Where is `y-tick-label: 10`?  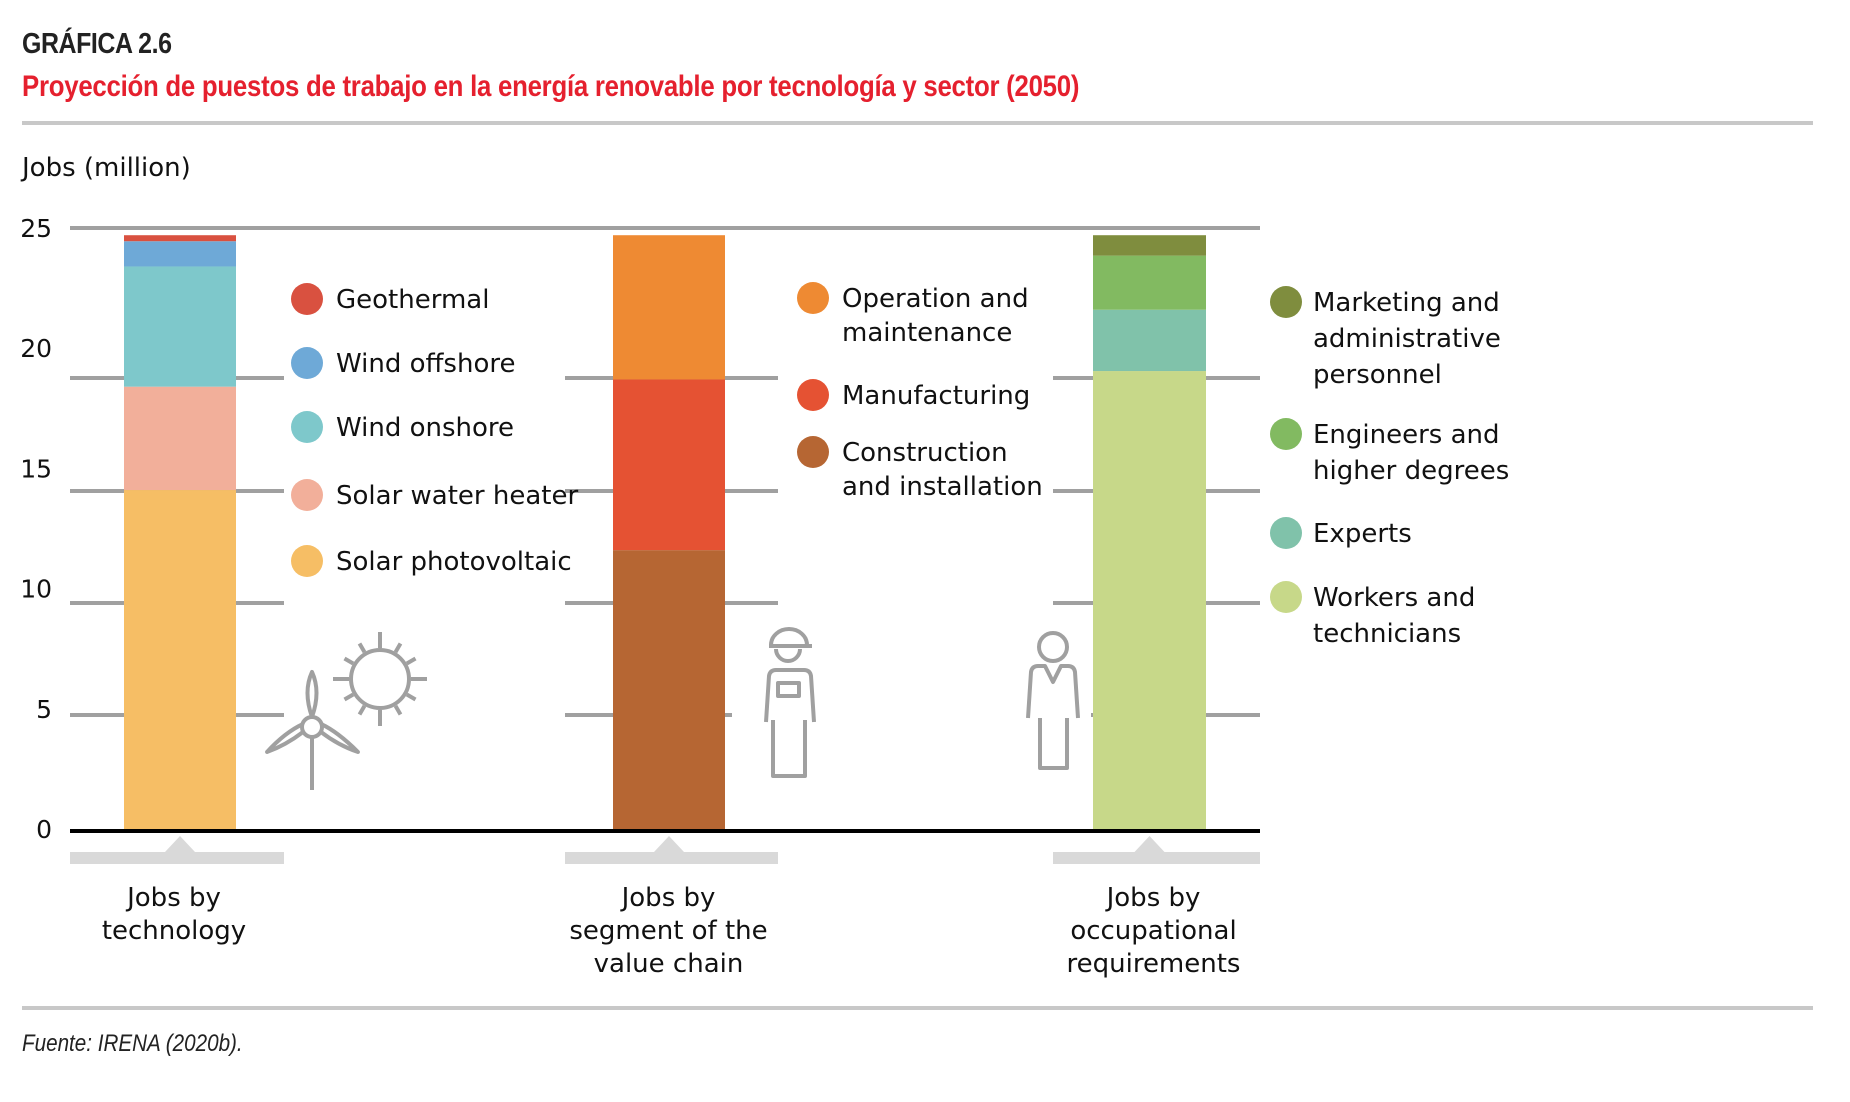 y-tick-label: 10 is located at coordinates (36, 589).